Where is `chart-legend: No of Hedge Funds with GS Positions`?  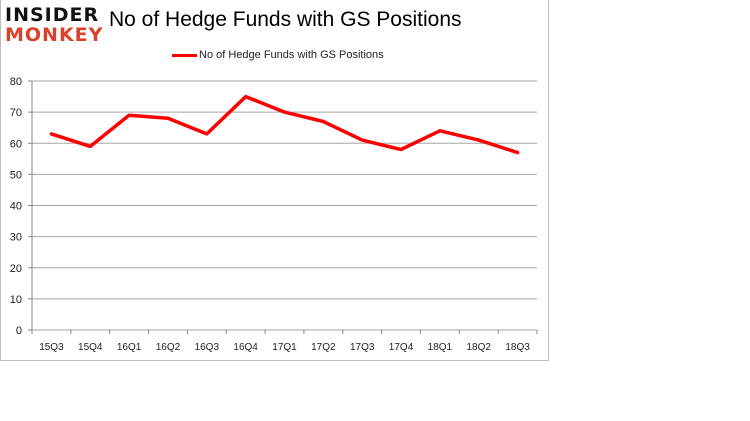
chart-legend: No of Hedge Funds with GS Positions is located at coordinates (278, 55).